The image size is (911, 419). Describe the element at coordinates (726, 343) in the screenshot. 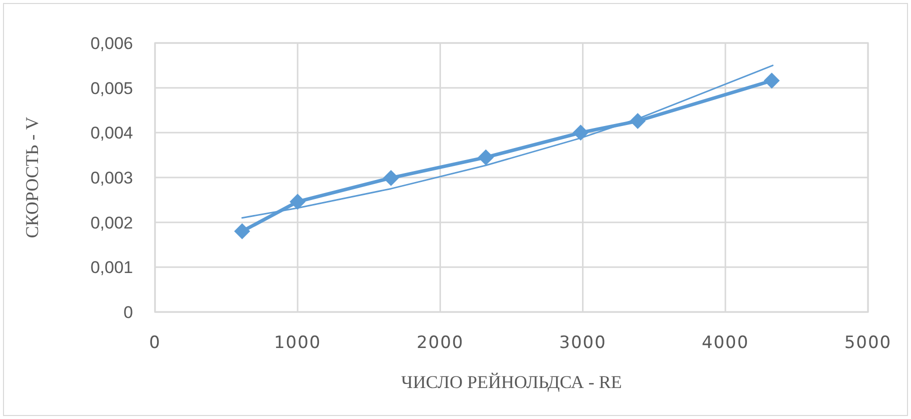

I see `x-tick-label: 4000` at that location.